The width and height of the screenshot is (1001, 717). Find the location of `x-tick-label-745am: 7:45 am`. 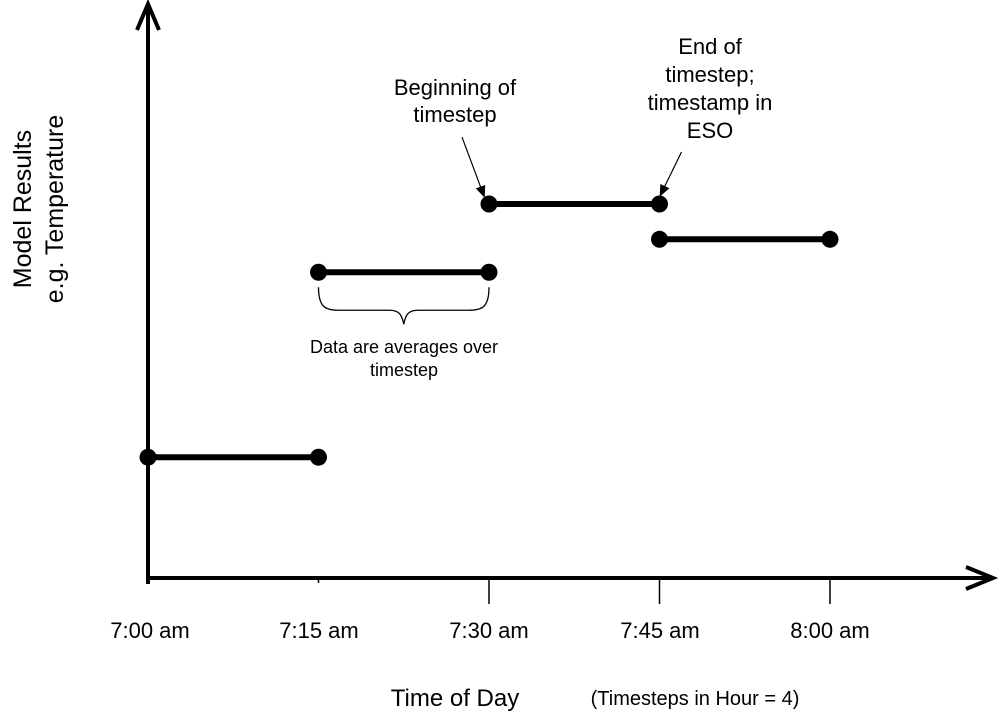

x-tick-label-745am: 7:45 am is located at coordinates (660, 630).